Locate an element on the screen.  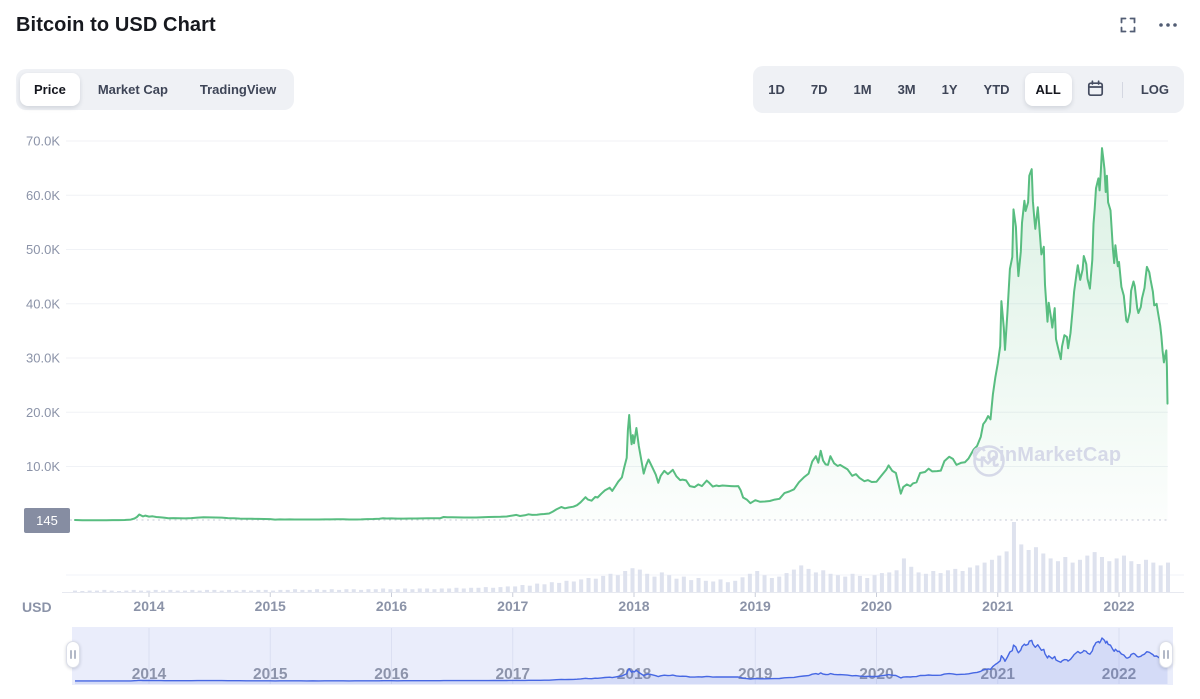
more-options-button is located at coordinates (1168, 25).